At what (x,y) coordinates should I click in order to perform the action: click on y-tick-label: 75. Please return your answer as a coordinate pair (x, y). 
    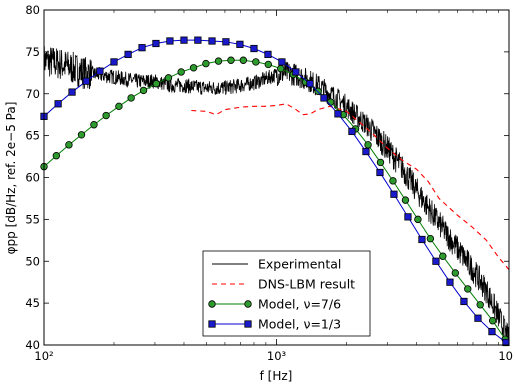
    Looking at the image, I should click on (32, 52).